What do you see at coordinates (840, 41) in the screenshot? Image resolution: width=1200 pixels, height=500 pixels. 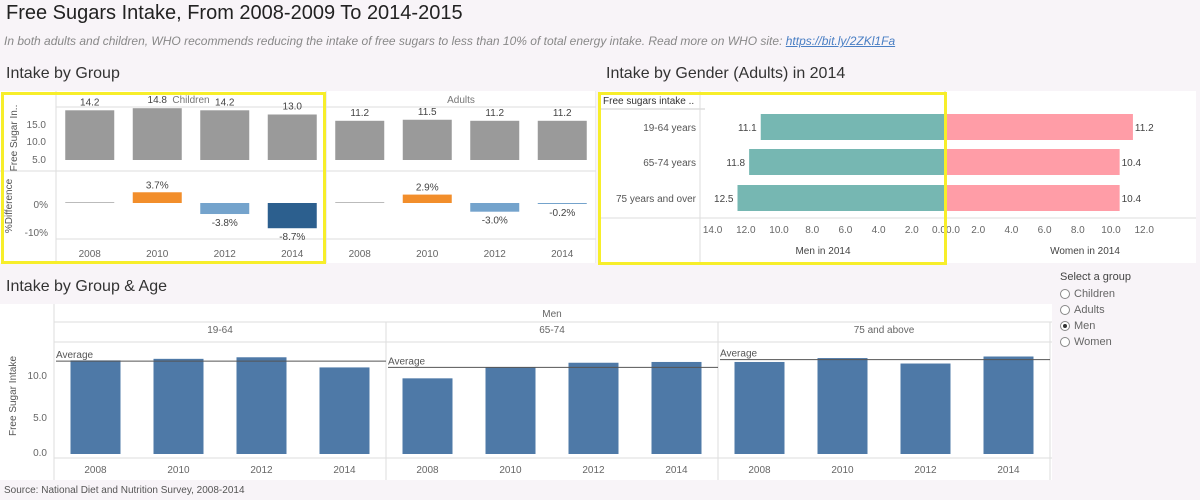 I see `who-link: https://bit.ly/2ZKl1Fa` at bounding box center [840, 41].